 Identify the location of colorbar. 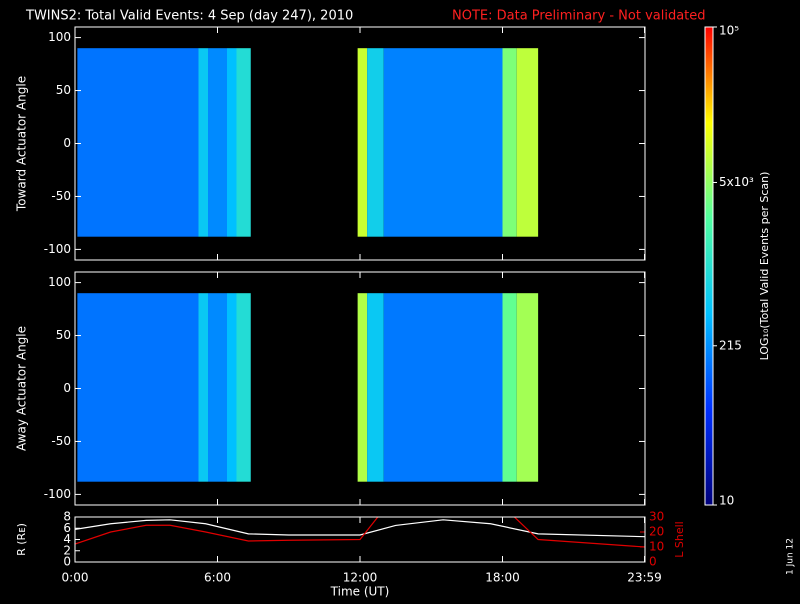
(709, 266).